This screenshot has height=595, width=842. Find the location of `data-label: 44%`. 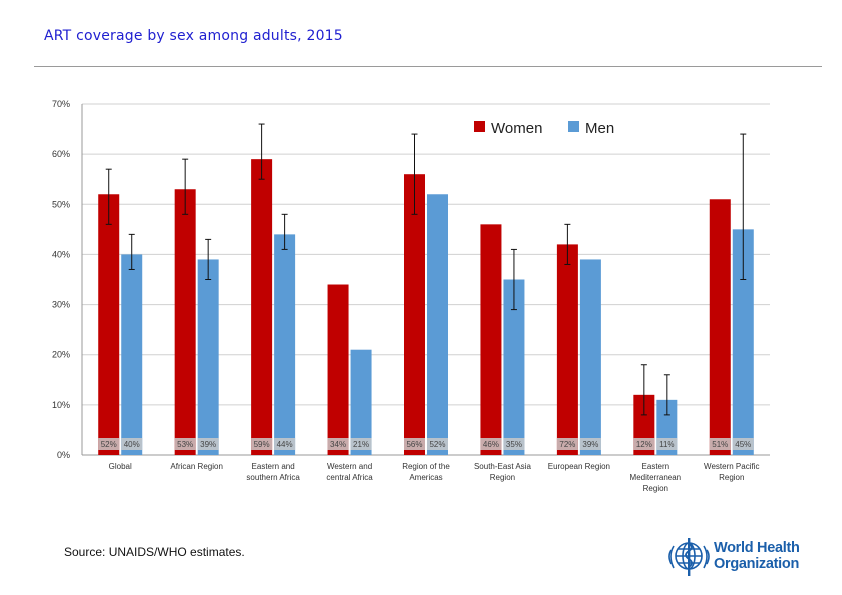

data-label: 44% is located at coordinates (285, 444).